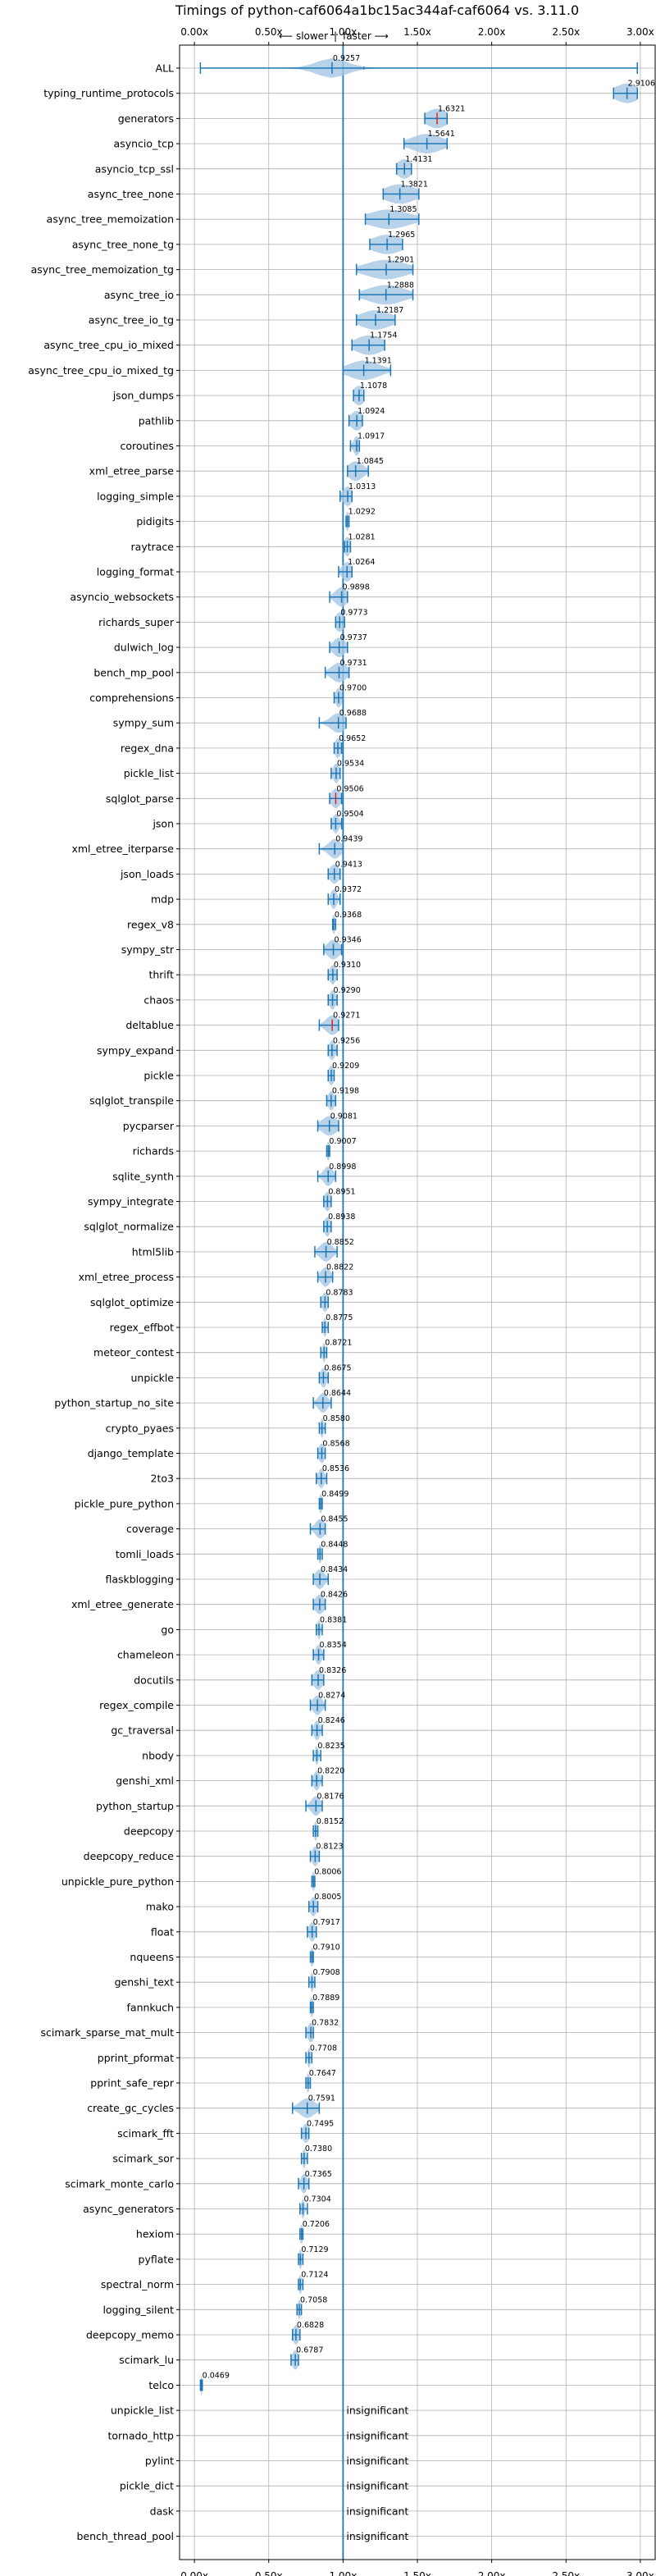 This screenshot has width=656, height=2576. What do you see at coordinates (370, 462) in the screenshot?
I see `value-label: 1.0845` at bounding box center [370, 462].